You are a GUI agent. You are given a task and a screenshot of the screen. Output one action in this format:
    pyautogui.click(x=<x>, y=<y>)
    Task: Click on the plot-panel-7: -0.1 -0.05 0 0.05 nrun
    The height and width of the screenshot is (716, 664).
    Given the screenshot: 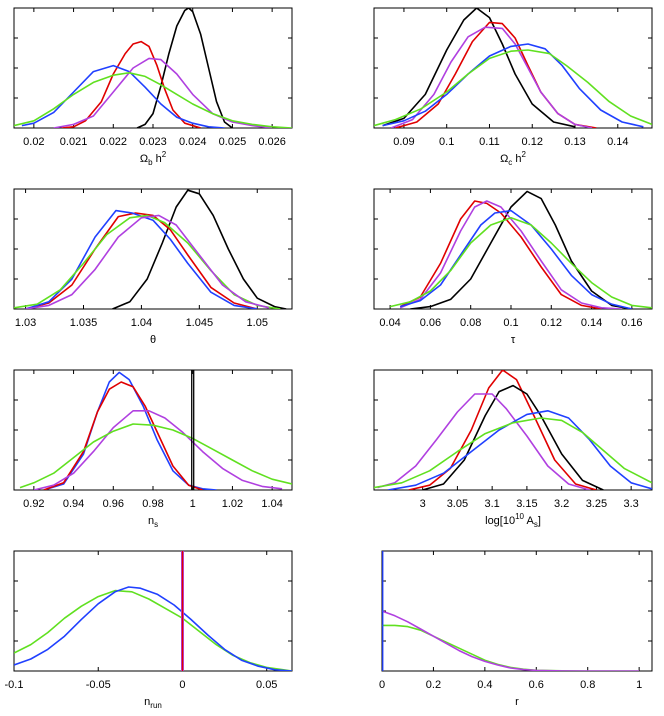 What is the action you would take?
    pyautogui.click(x=149, y=630)
    